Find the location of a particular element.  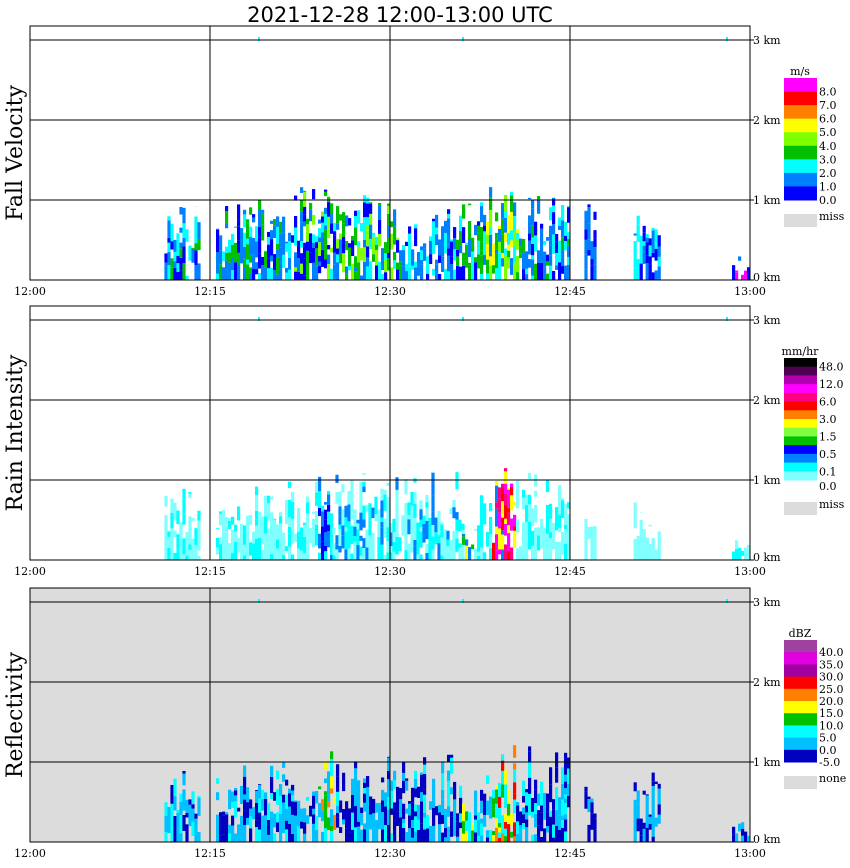

y-tick-label: 2 km is located at coordinates (767, 682).